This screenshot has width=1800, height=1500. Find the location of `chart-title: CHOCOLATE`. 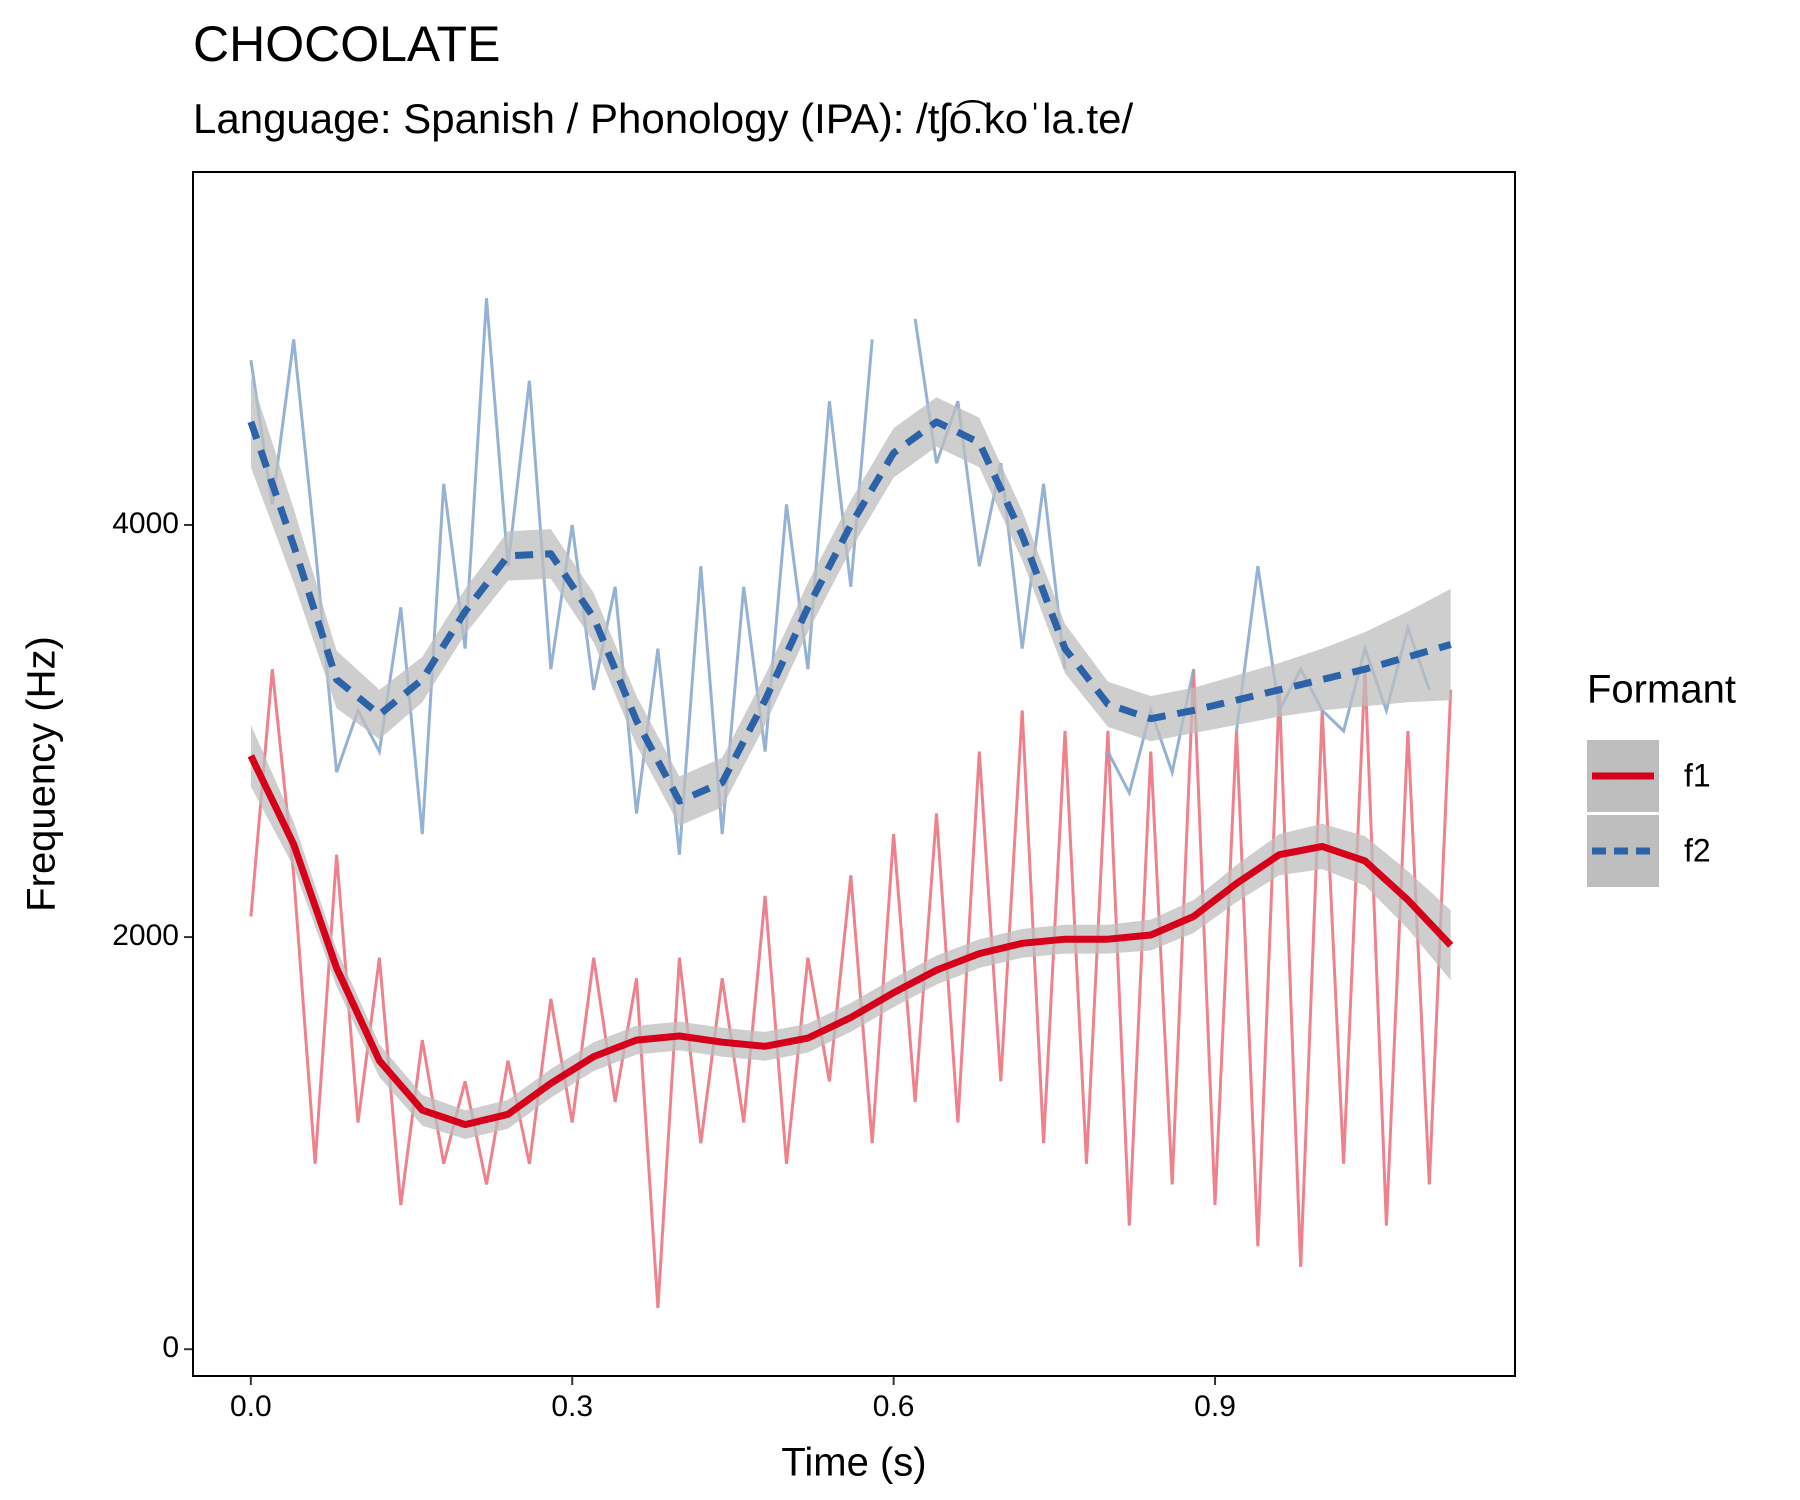

chart-title: CHOCOLATE is located at coordinates (346, 44).